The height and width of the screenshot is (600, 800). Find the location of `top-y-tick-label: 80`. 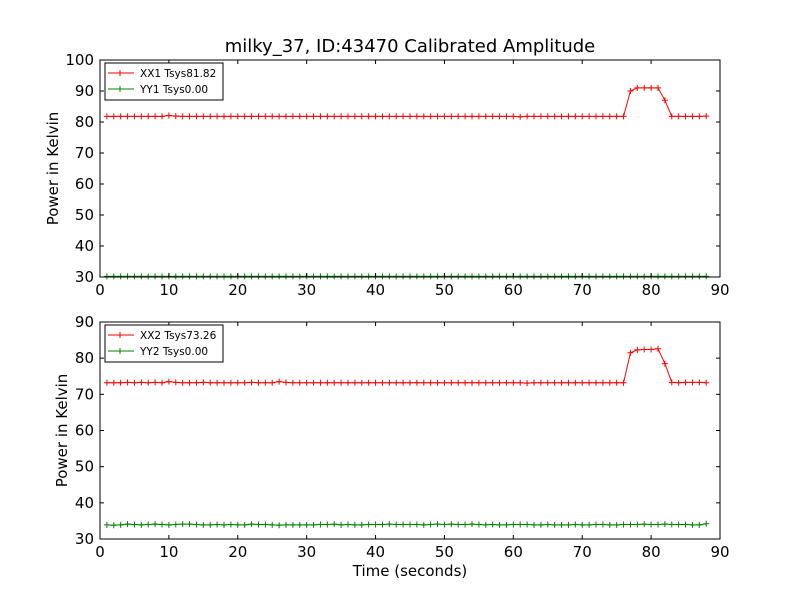

top-y-tick-label: 80 is located at coordinates (84, 122).